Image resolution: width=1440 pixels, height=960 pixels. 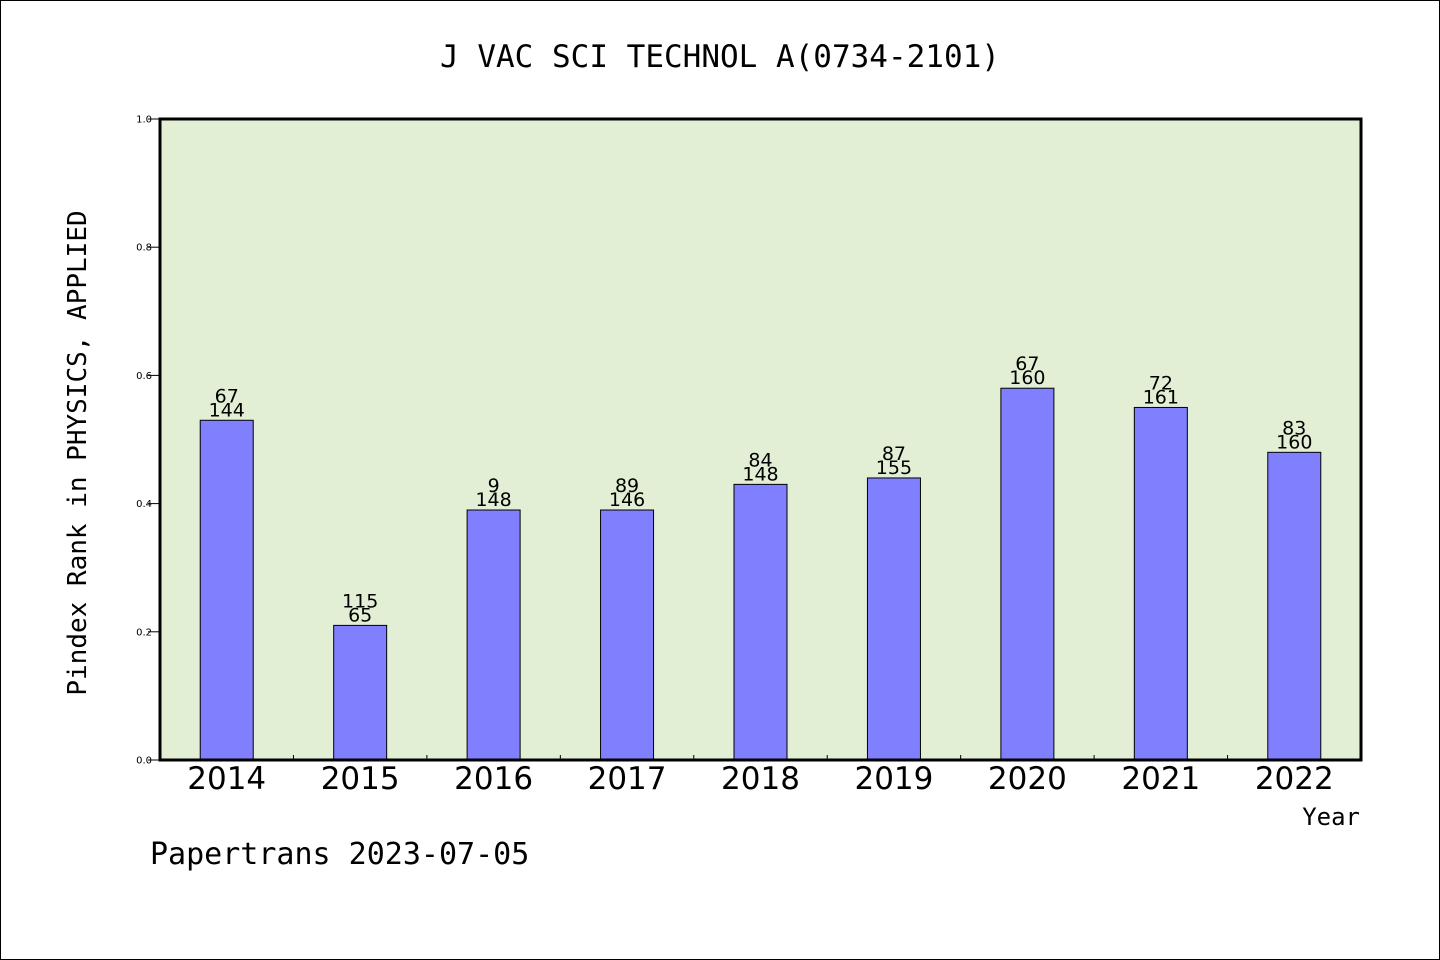 I want to click on y-tick-label: 0.0, so click(x=144, y=761).